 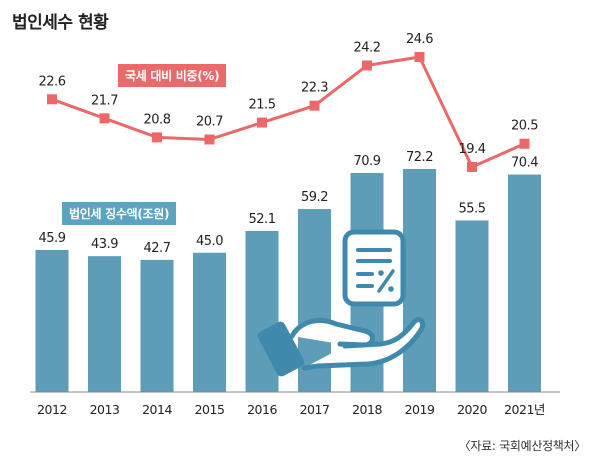 I want to click on bar-value-label: 45.9, so click(x=52, y=238).